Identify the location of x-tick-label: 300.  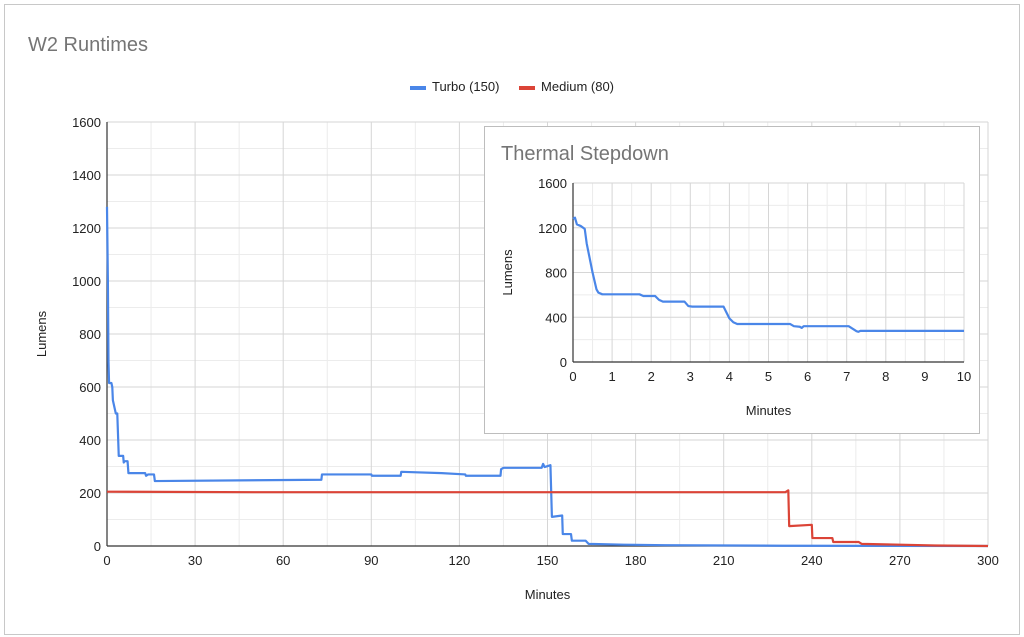
(988, 560).